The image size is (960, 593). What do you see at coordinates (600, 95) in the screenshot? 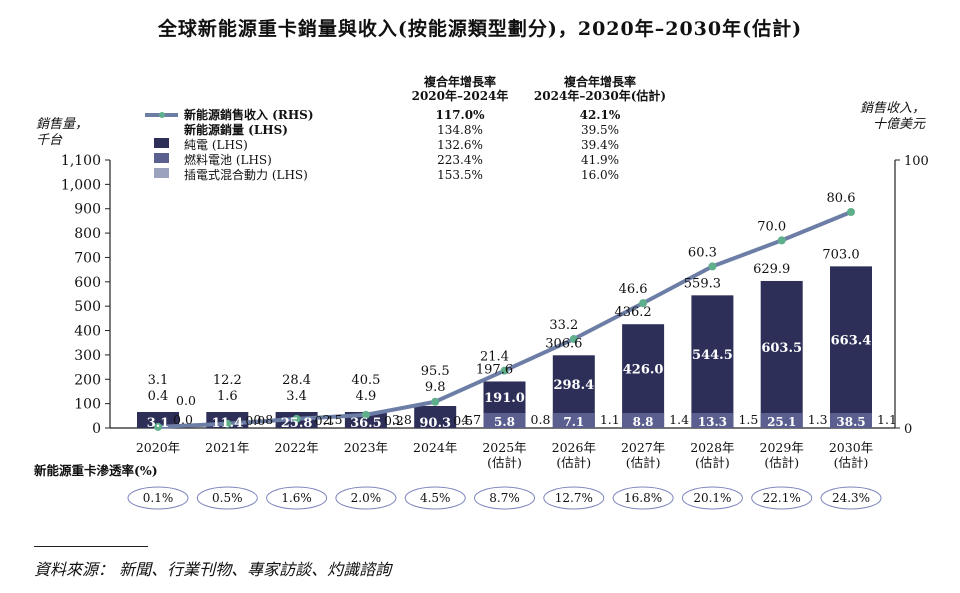
I see `cagr-header: 2024年–2030年(估計)` at bounding box center [600, 95].